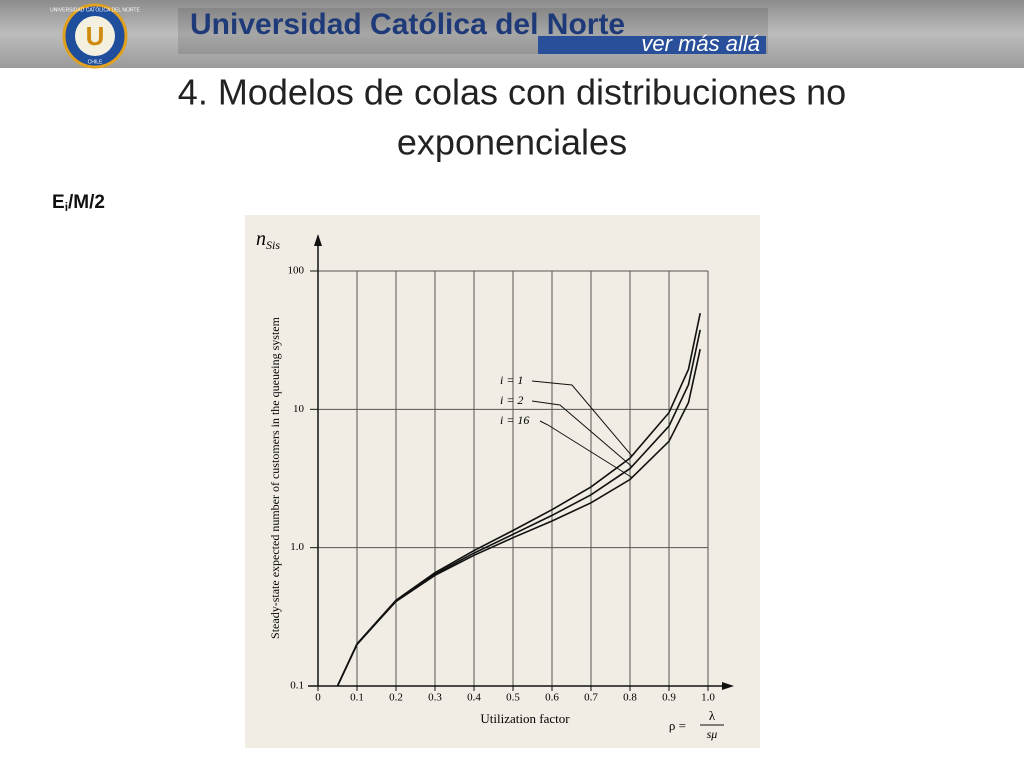 This screenshot has width=1024, height=773. I want to click on y-tick-label: 10, so click(299, 409).